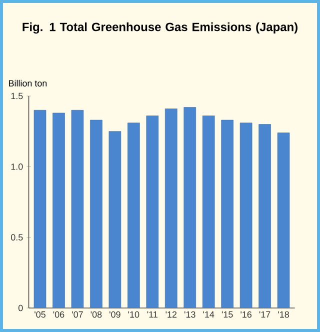 This screenshot has height=332, width=320. I want to click on x-tick-label: '09, so click(115, 314).